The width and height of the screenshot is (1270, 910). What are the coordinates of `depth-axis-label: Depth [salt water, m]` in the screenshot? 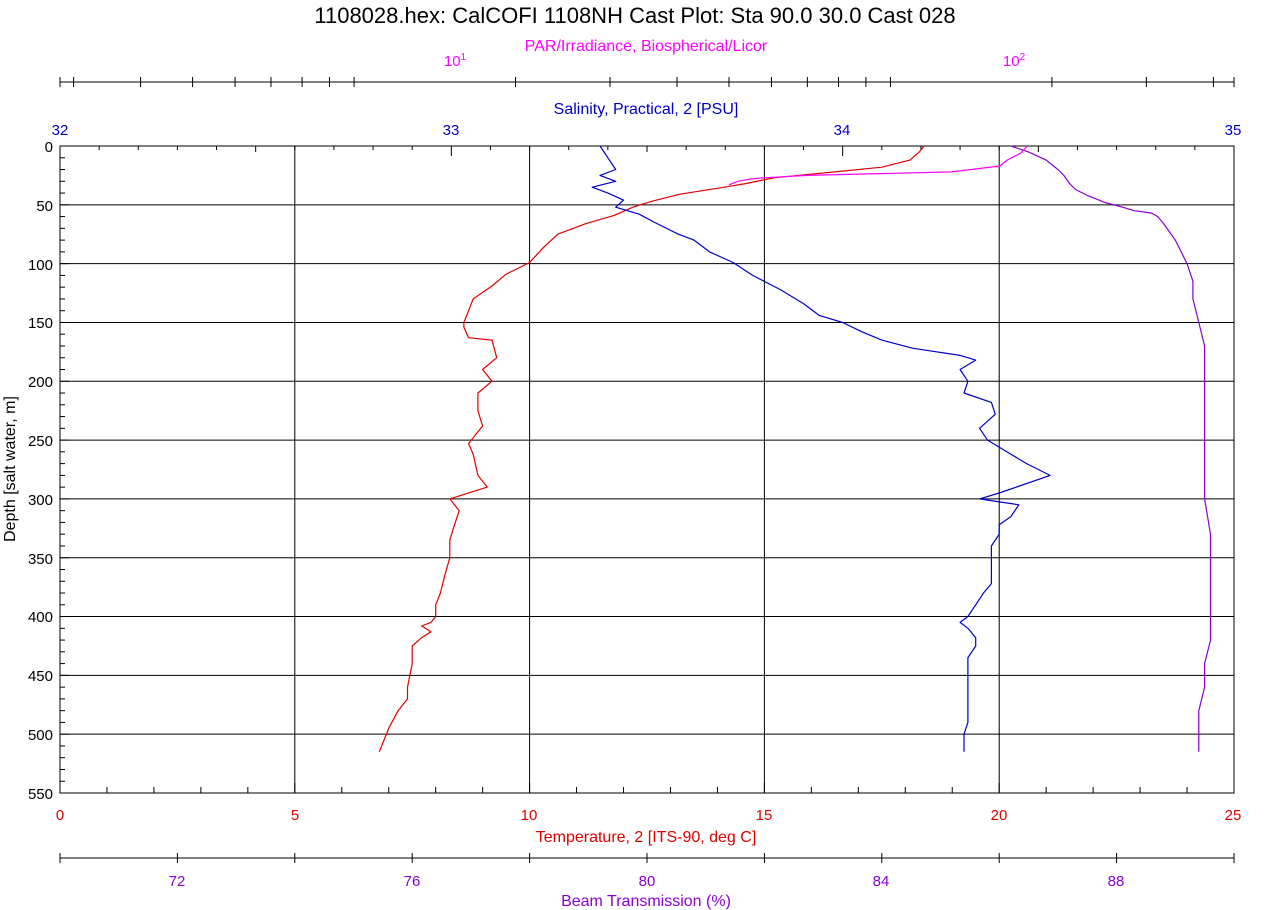 It's located at (10, 469).